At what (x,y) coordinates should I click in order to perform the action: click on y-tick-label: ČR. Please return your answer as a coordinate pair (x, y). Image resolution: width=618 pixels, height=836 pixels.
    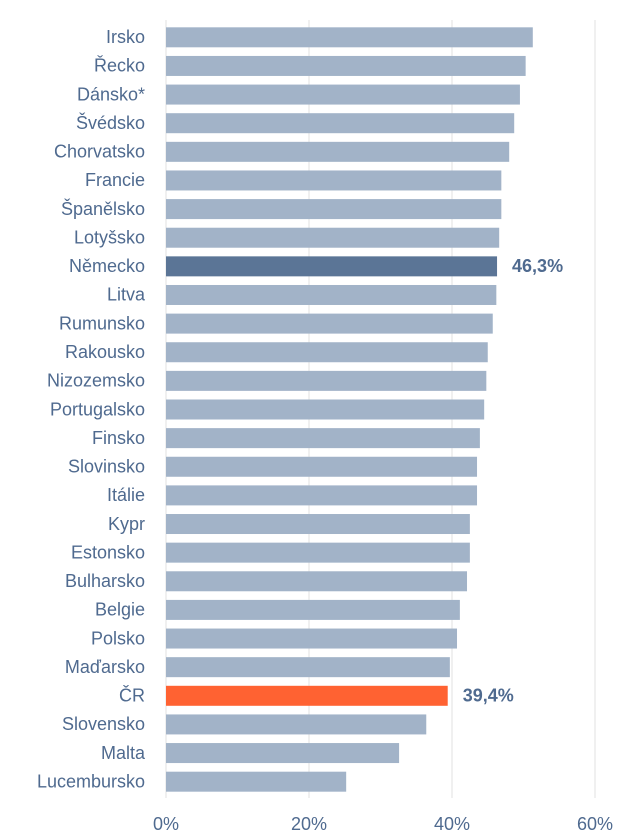
    Looking at the image, I should click on (132, 695).